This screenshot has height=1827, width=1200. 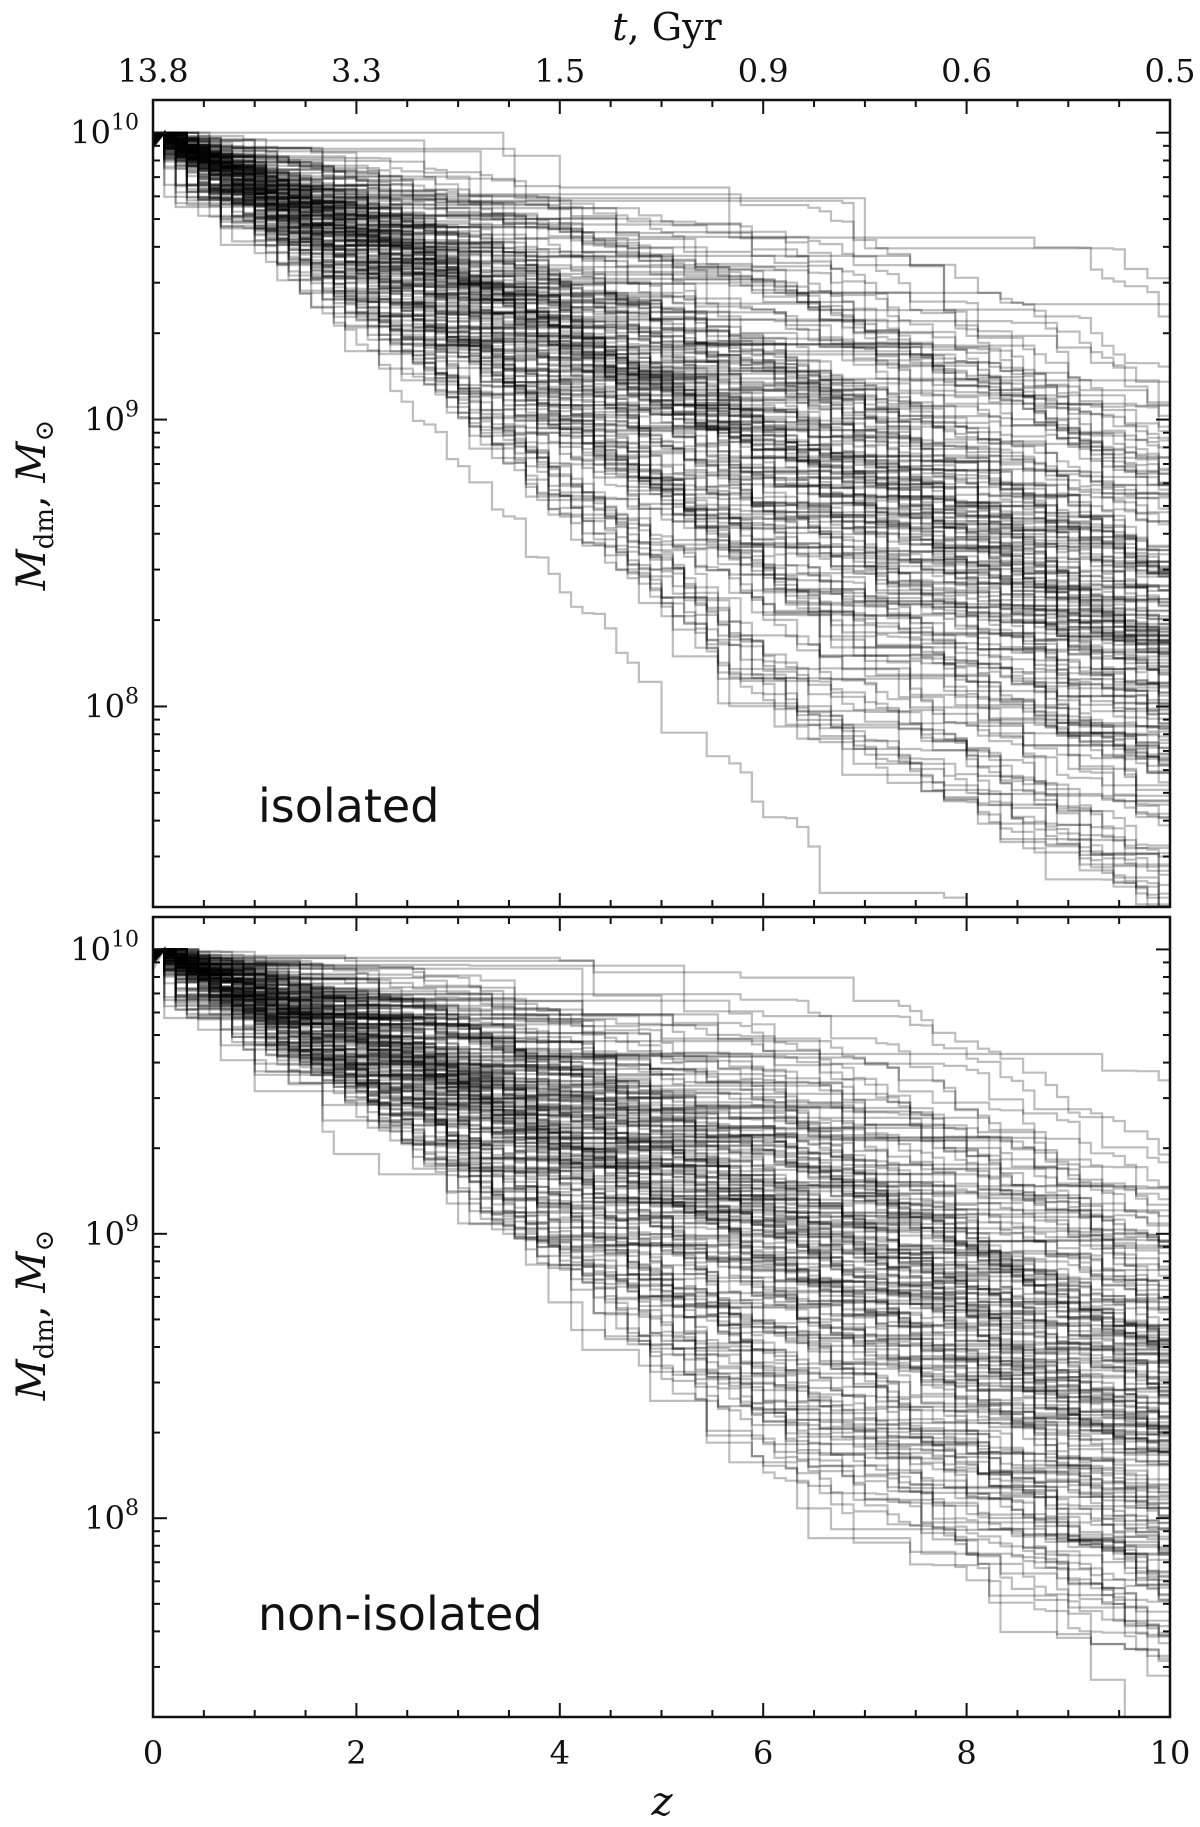 I want to click on y-tick-label: 108, so click(x=111, y=1516).